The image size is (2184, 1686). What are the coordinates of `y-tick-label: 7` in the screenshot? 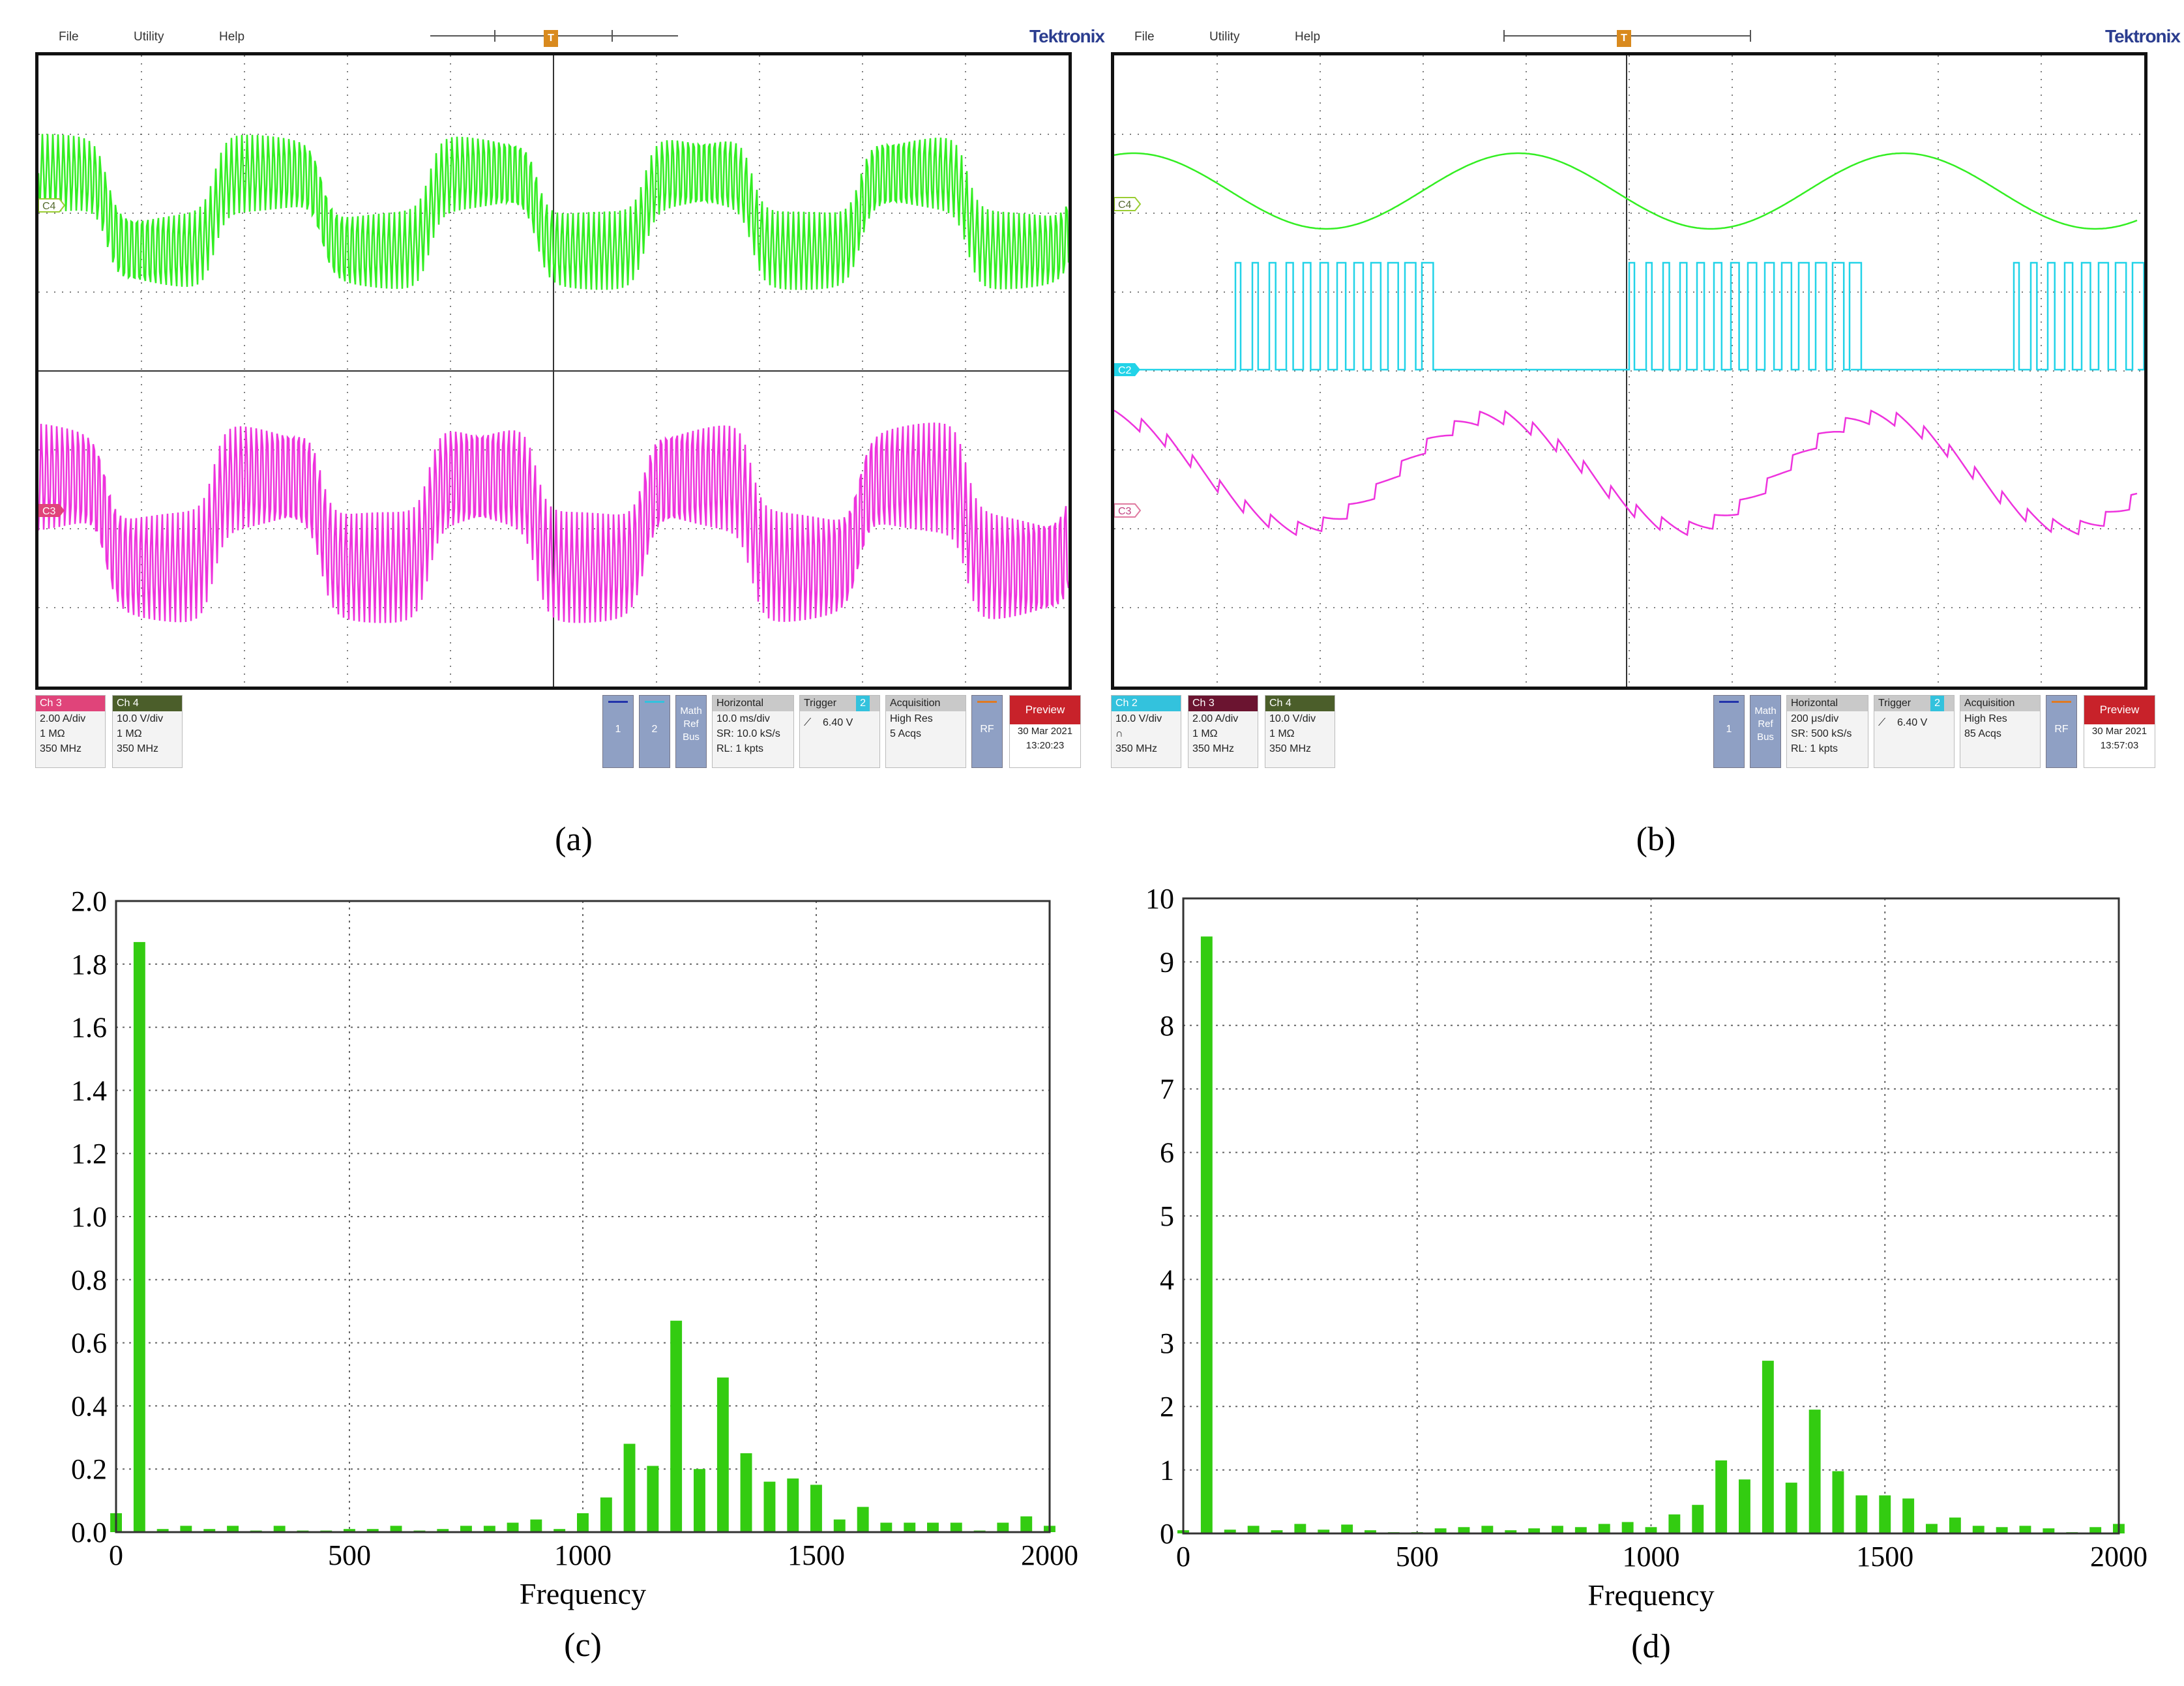 It's located at (1167, 1089).